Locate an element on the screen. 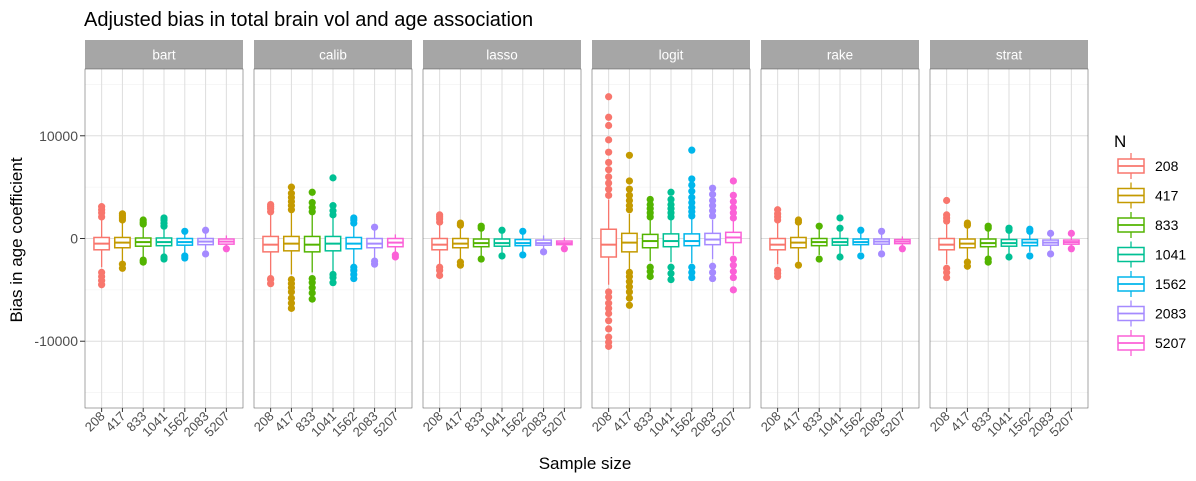 The image size is (1196, 481). legend-label: 417 is located at coordinates (1167, 196).